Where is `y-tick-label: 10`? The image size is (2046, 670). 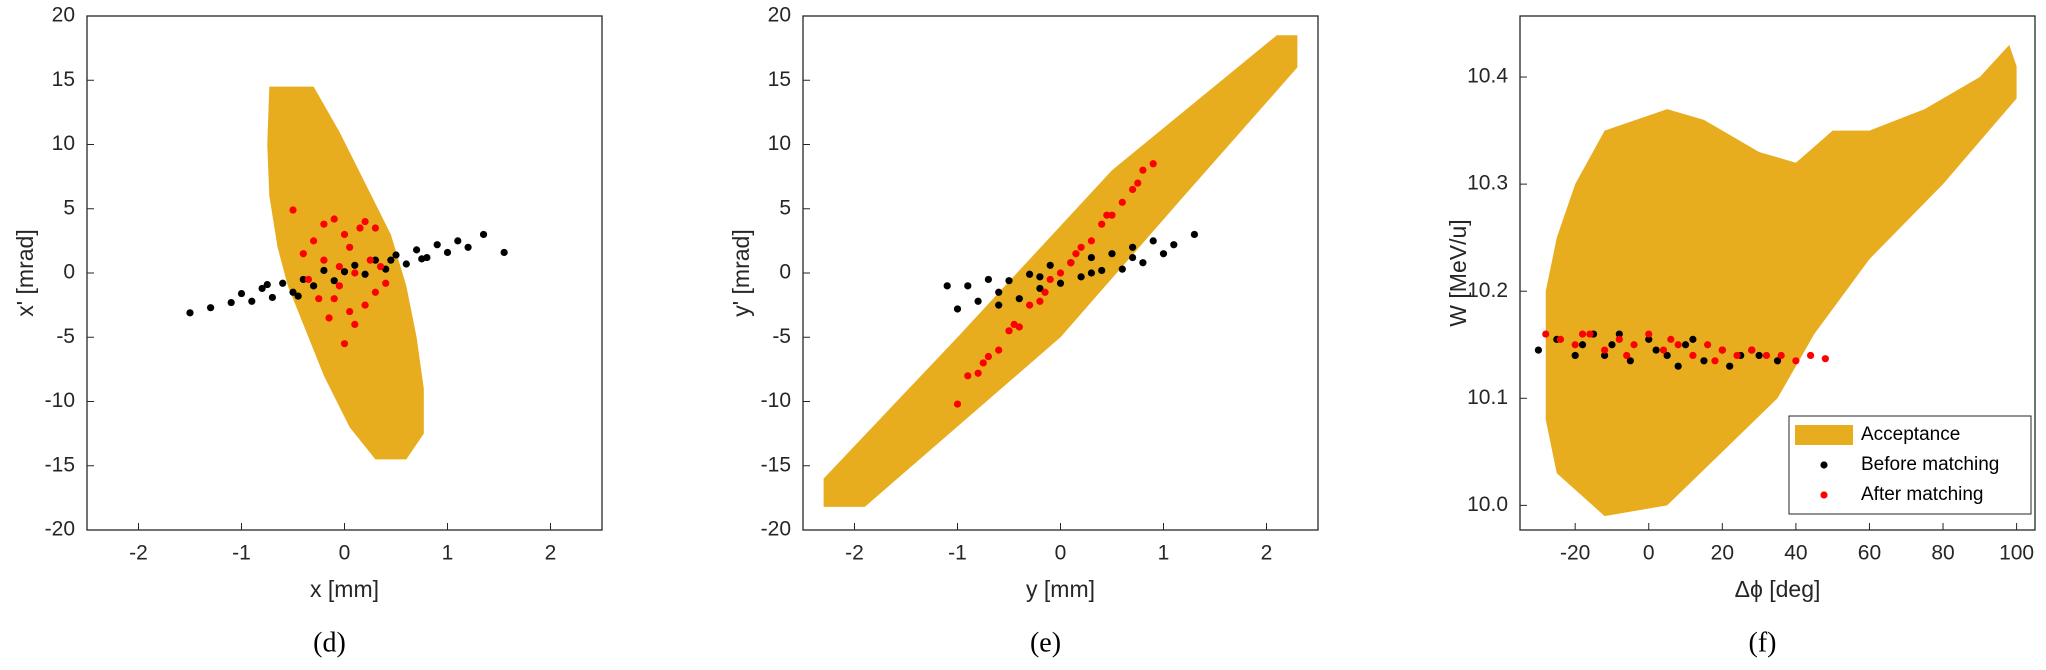 y-tick-label: 10 is located at coordinates (63, 143).